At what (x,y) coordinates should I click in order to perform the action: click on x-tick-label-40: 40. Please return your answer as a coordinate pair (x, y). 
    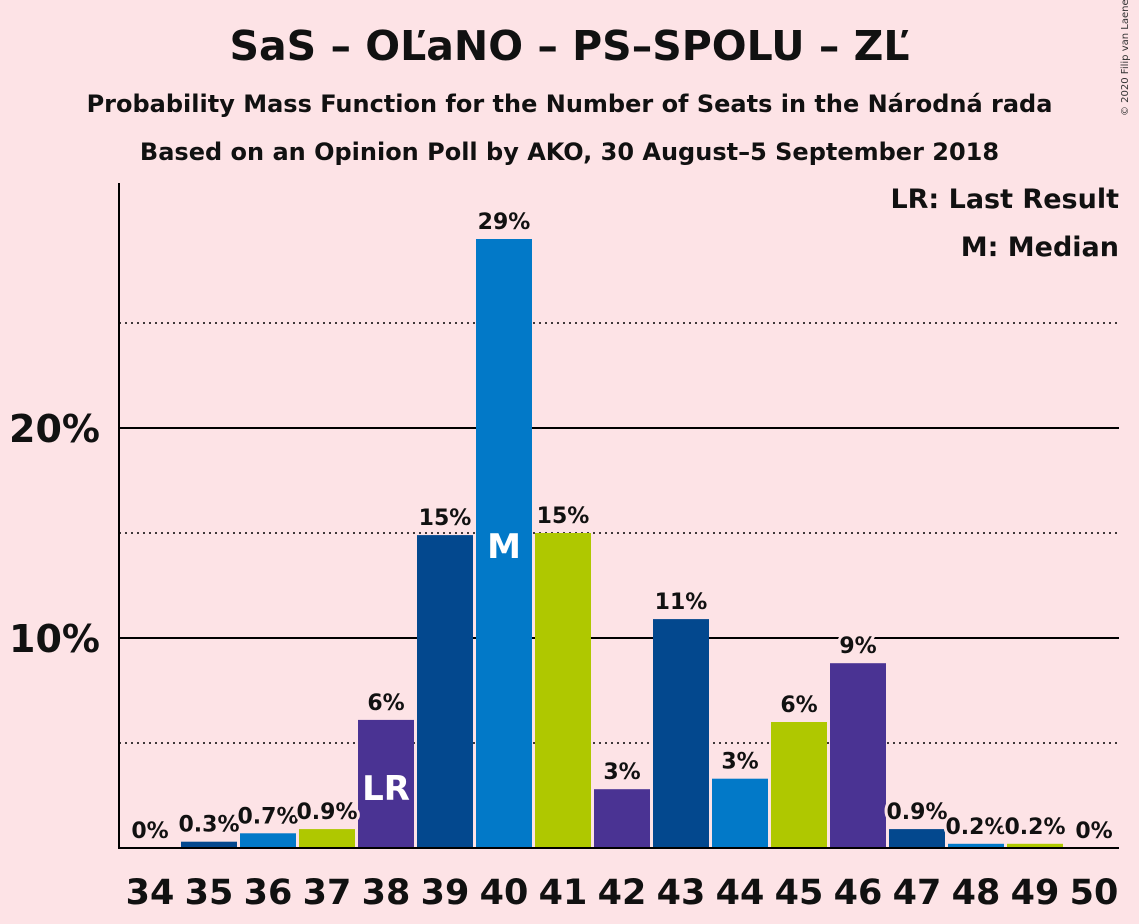
    Looking at the image, I should click on (504, 893).